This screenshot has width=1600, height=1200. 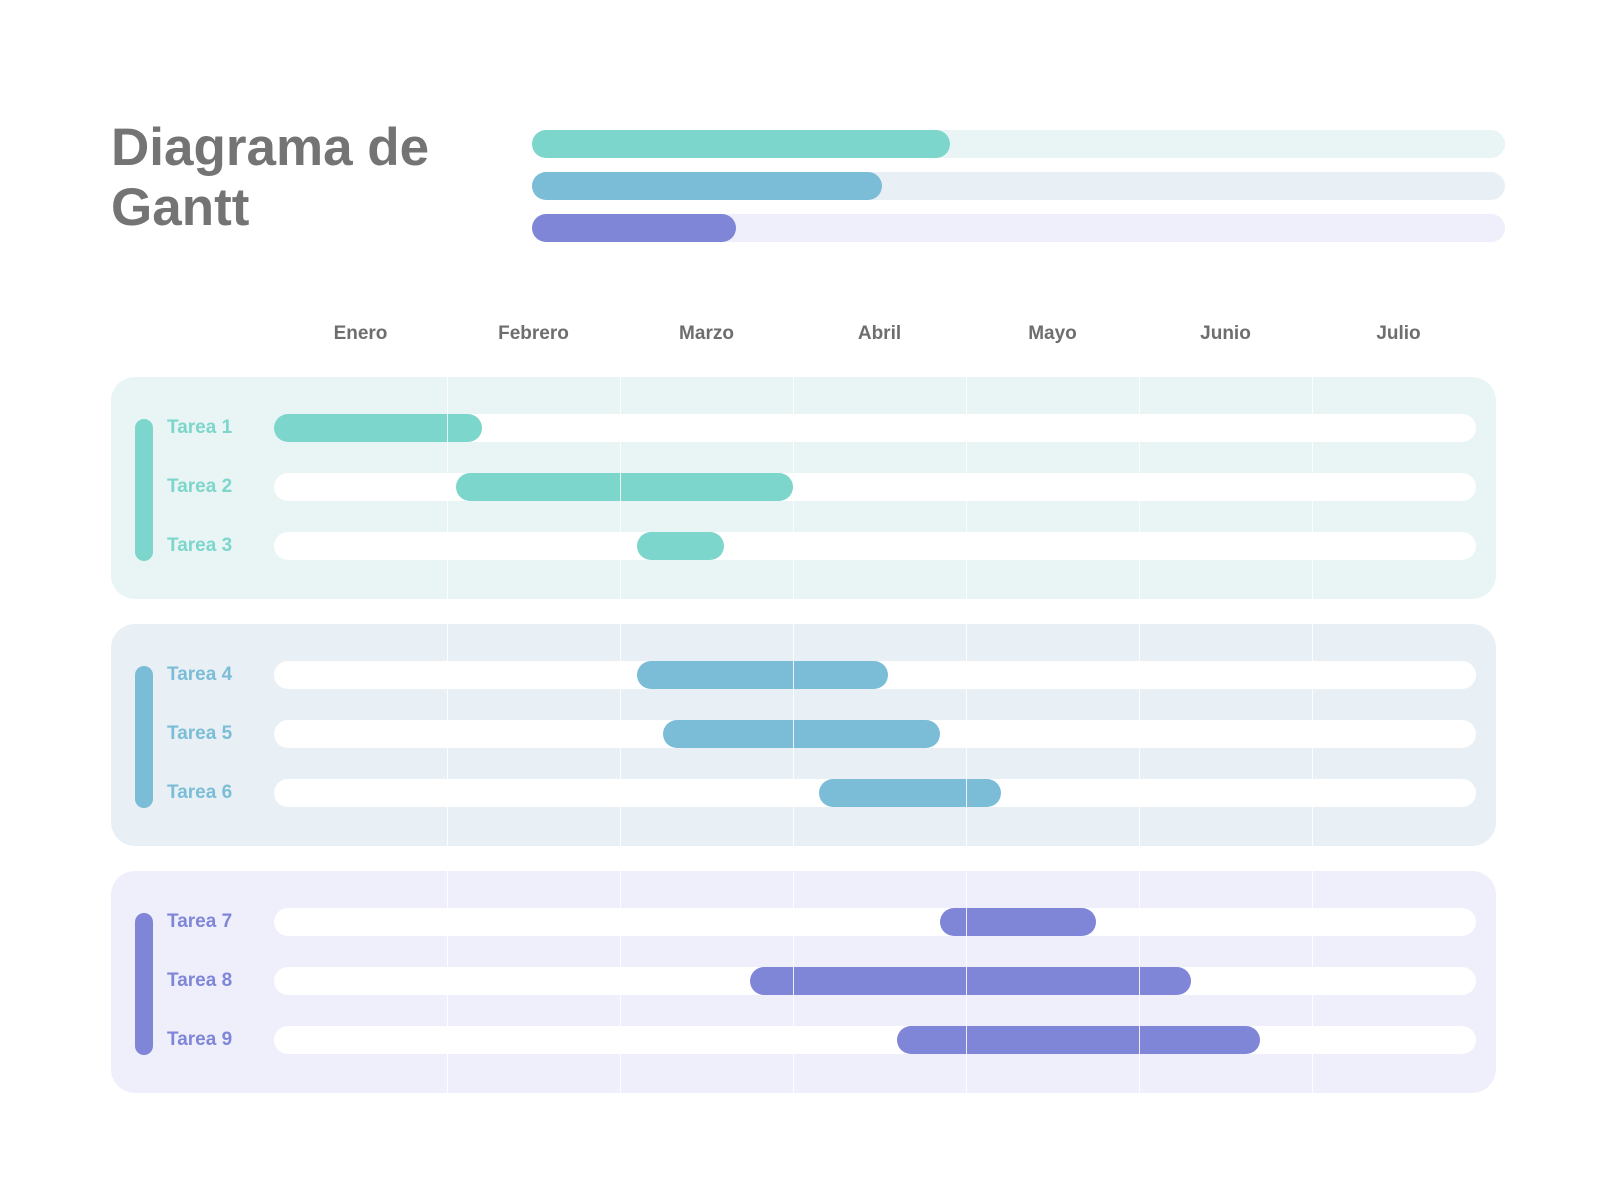 I want to click on task-label: Tarea 3, so click(x=200, y=545).